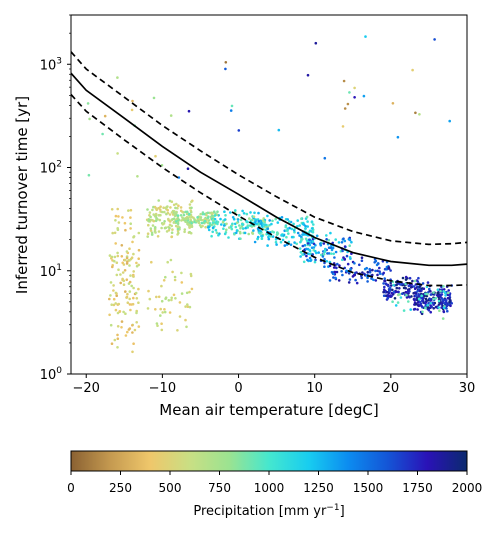 This screenshot has height=550, width=500. Describe the element at coordinates (268, 511) in the screenshot. I see `colorbar-label: Precipitation [mm yr−1]` at that location.